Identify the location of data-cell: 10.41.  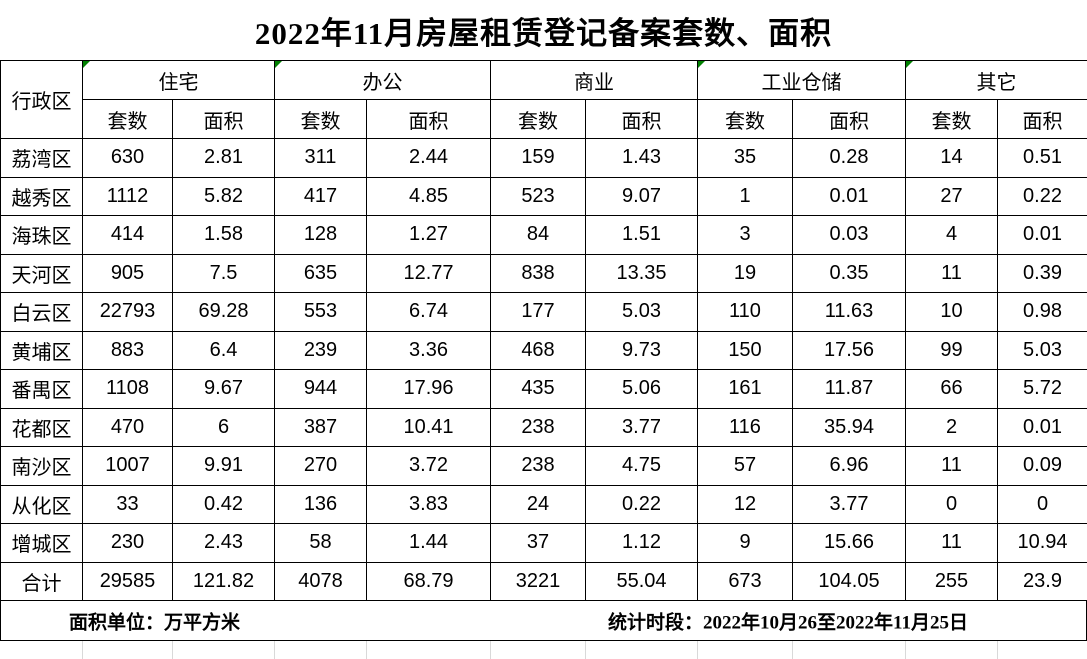
(428, 427).